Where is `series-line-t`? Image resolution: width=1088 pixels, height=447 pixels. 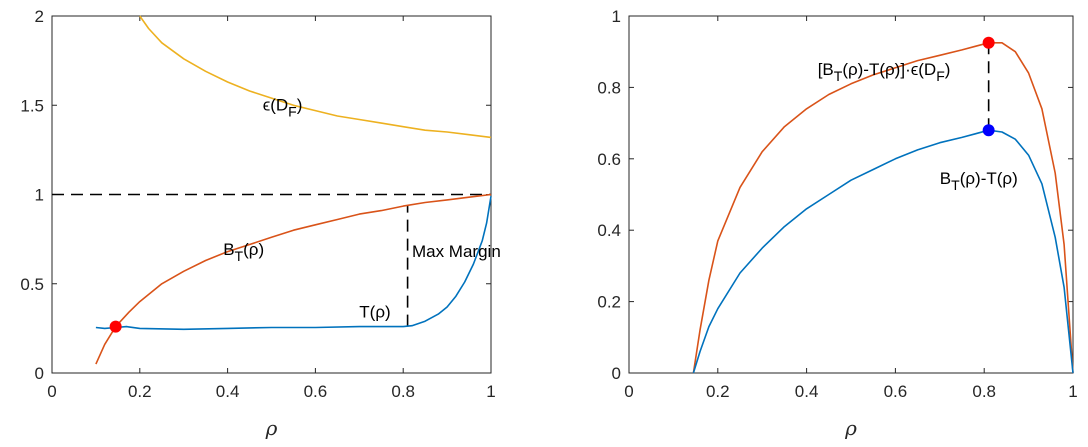 series-line-t is located at coordinates (293, 263).